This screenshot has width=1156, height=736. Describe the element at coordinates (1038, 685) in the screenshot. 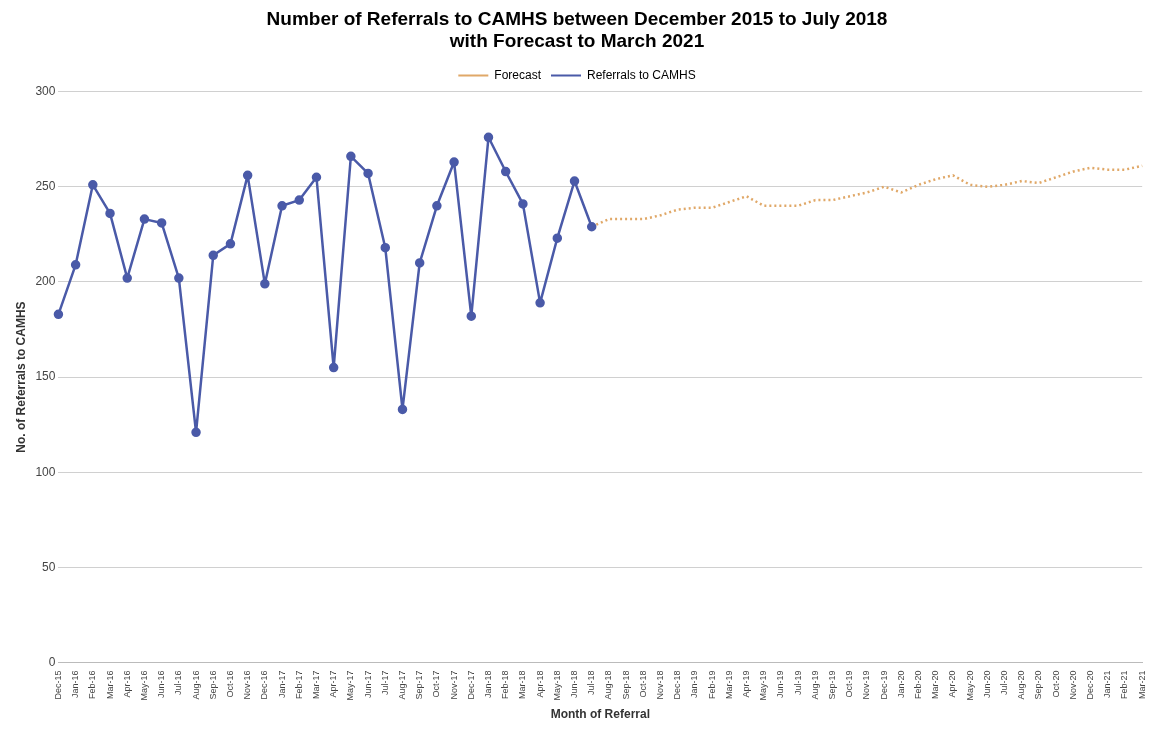

I see `x-tick-label: Sep-20` at that location.